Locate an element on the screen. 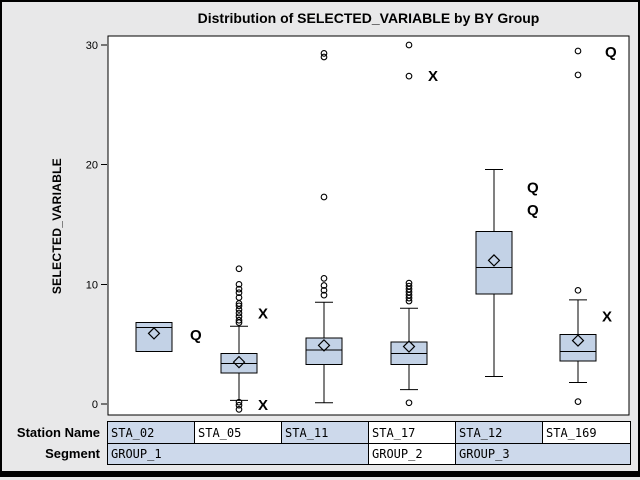 Image resolution: width=640 pixels, height=480 pixels. station-cell-STA_05: STA_05 is located at coordinates (238, 432).